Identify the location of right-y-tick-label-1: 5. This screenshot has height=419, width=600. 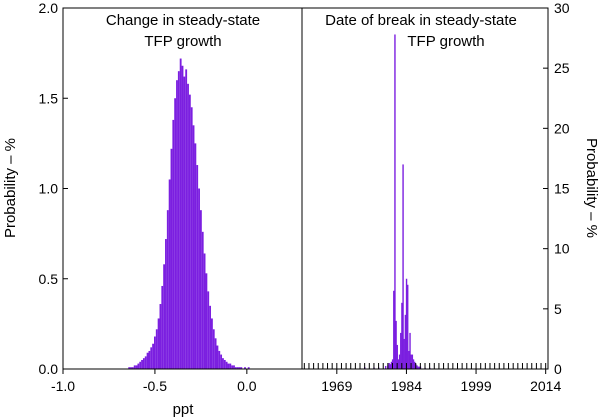
(558, 309).